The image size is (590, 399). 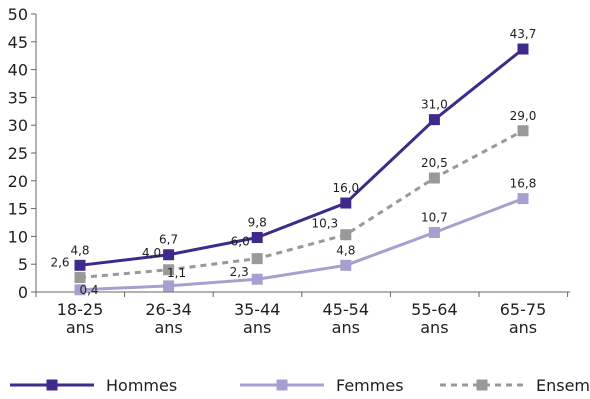 I want to click on legend-label: Hommes, so click(x=141, y=385).